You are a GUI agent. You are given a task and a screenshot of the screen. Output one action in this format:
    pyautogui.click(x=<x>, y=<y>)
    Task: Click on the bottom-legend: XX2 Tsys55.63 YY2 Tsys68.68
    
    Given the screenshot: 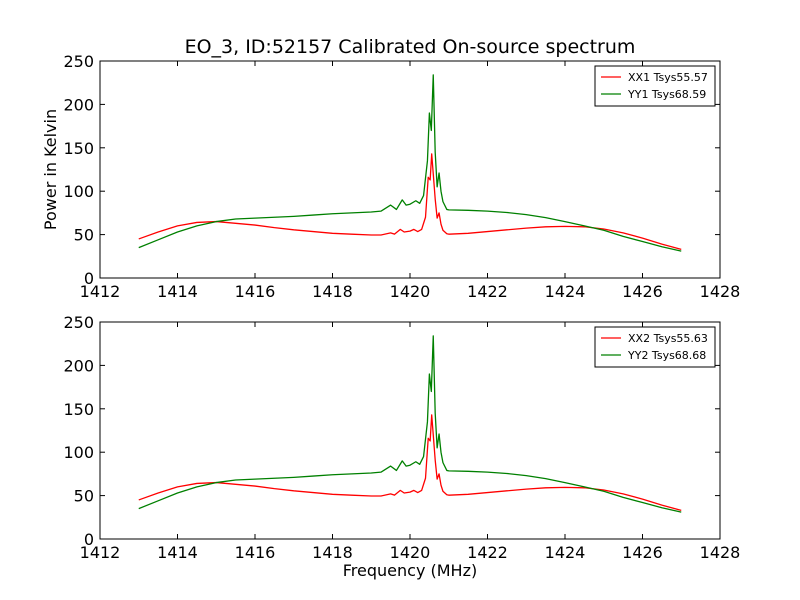 What is the action you would take?
    pyautogui.click(x=655, y=347)
    